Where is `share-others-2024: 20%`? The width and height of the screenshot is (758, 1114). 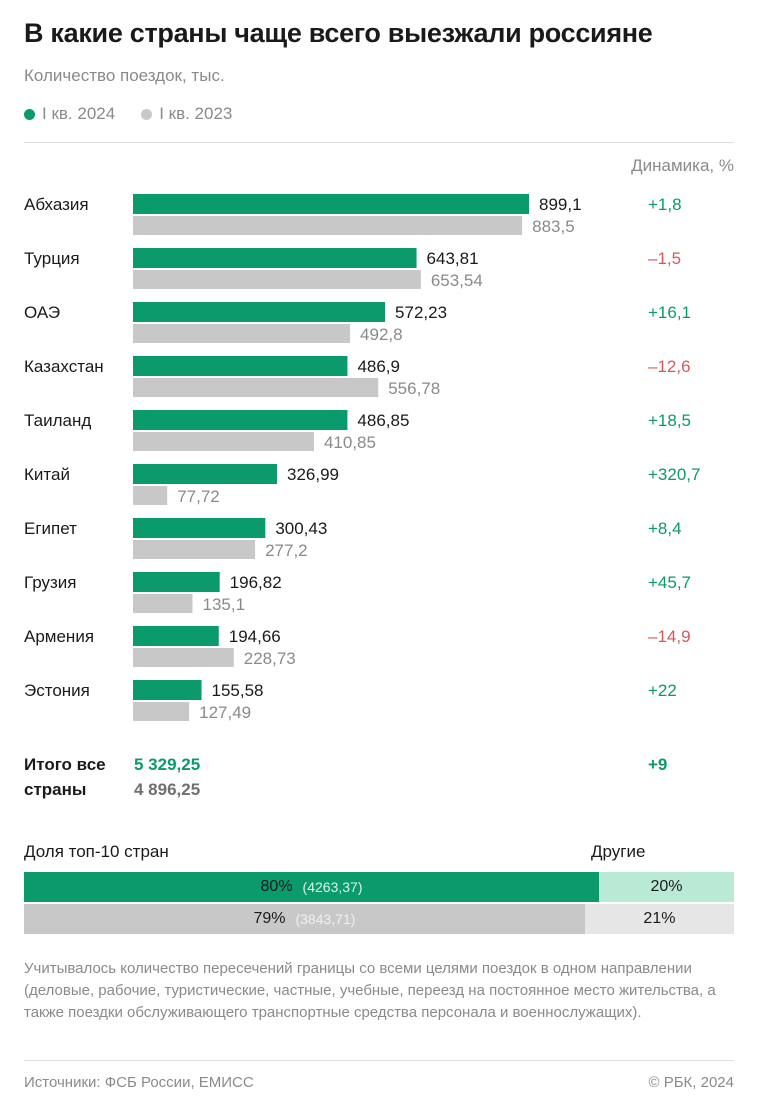 share-others-2024: 20% is located at coordinates (666, 886).